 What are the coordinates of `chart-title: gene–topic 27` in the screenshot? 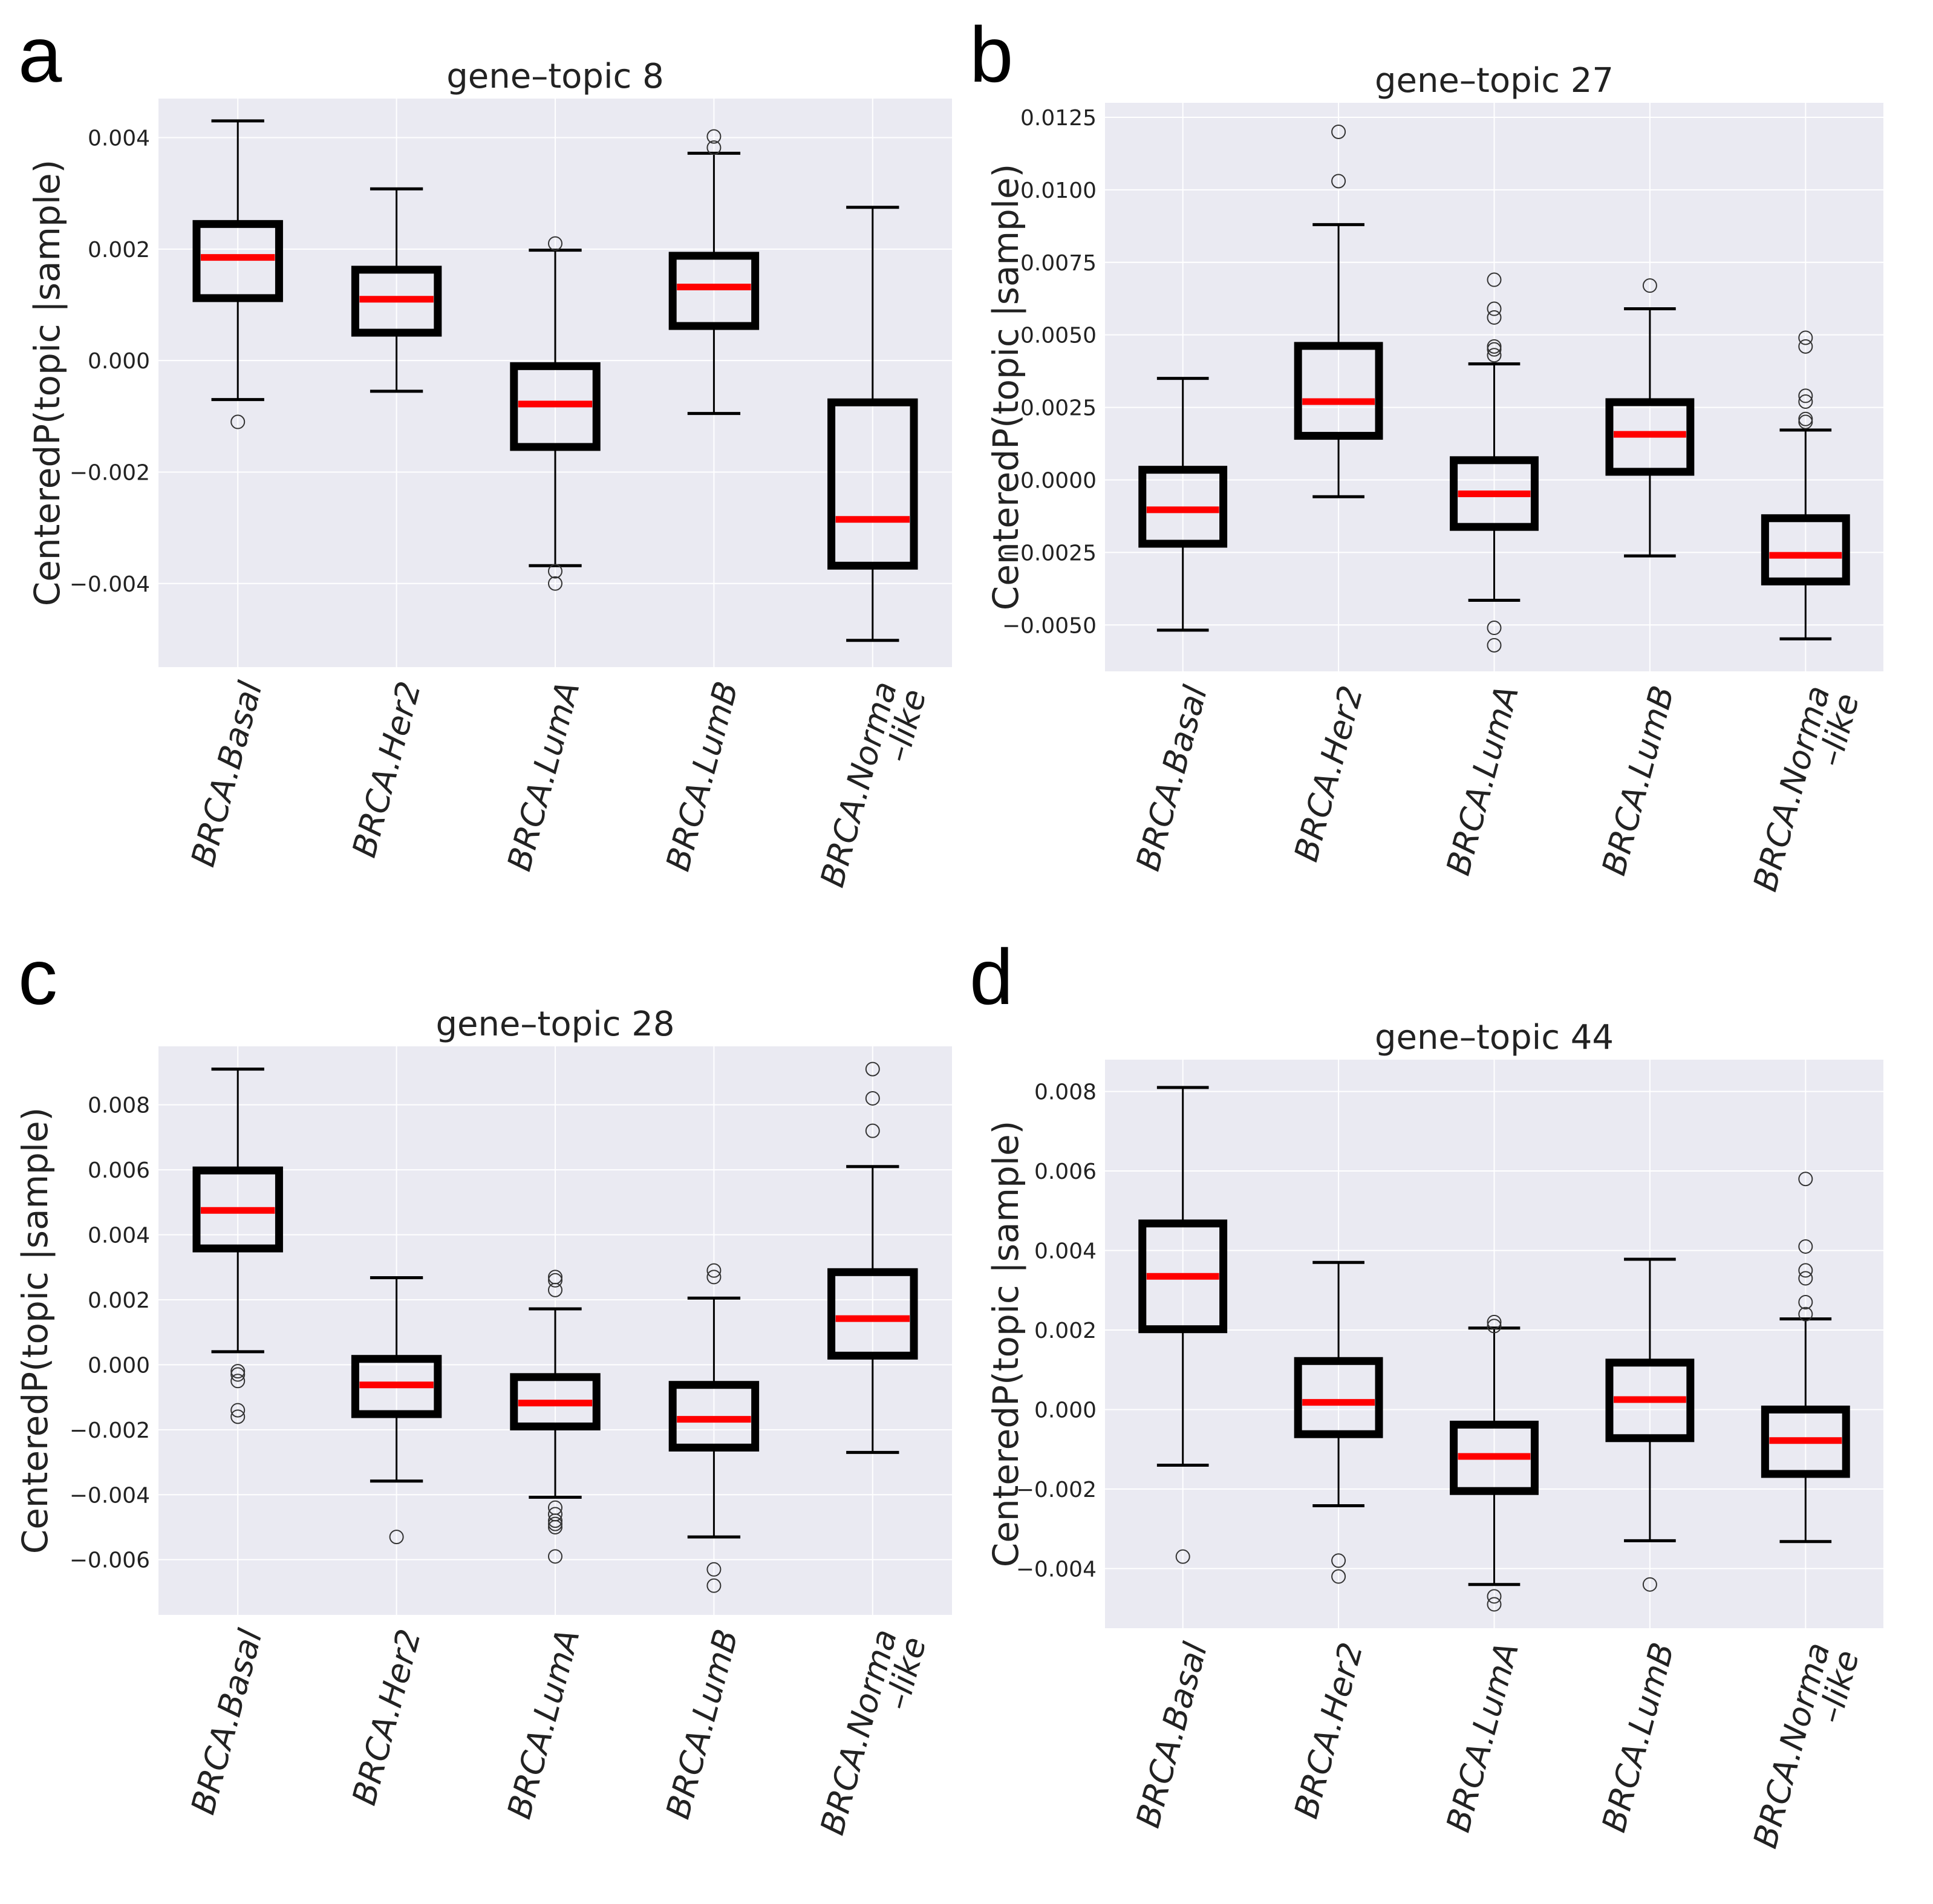 It's located at (1494, 80).